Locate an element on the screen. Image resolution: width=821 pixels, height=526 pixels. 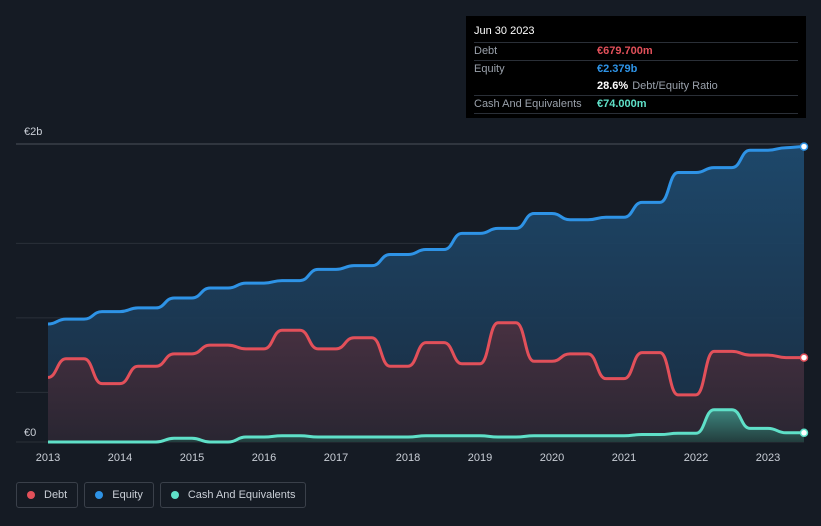
x-tick-label: 2017 is located at coordinates (336, 458).